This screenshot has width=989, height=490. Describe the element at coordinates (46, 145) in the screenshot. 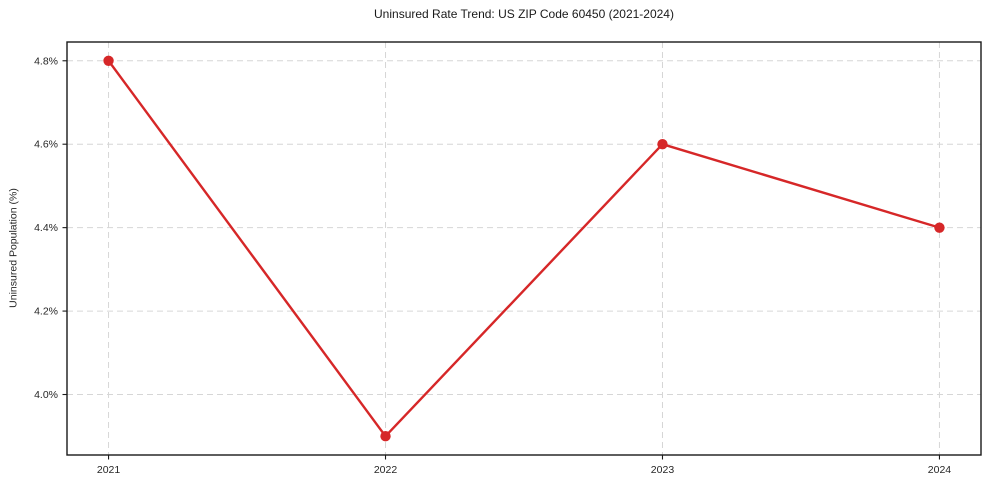

I see `y-tick-label: 4.6%` at that location.